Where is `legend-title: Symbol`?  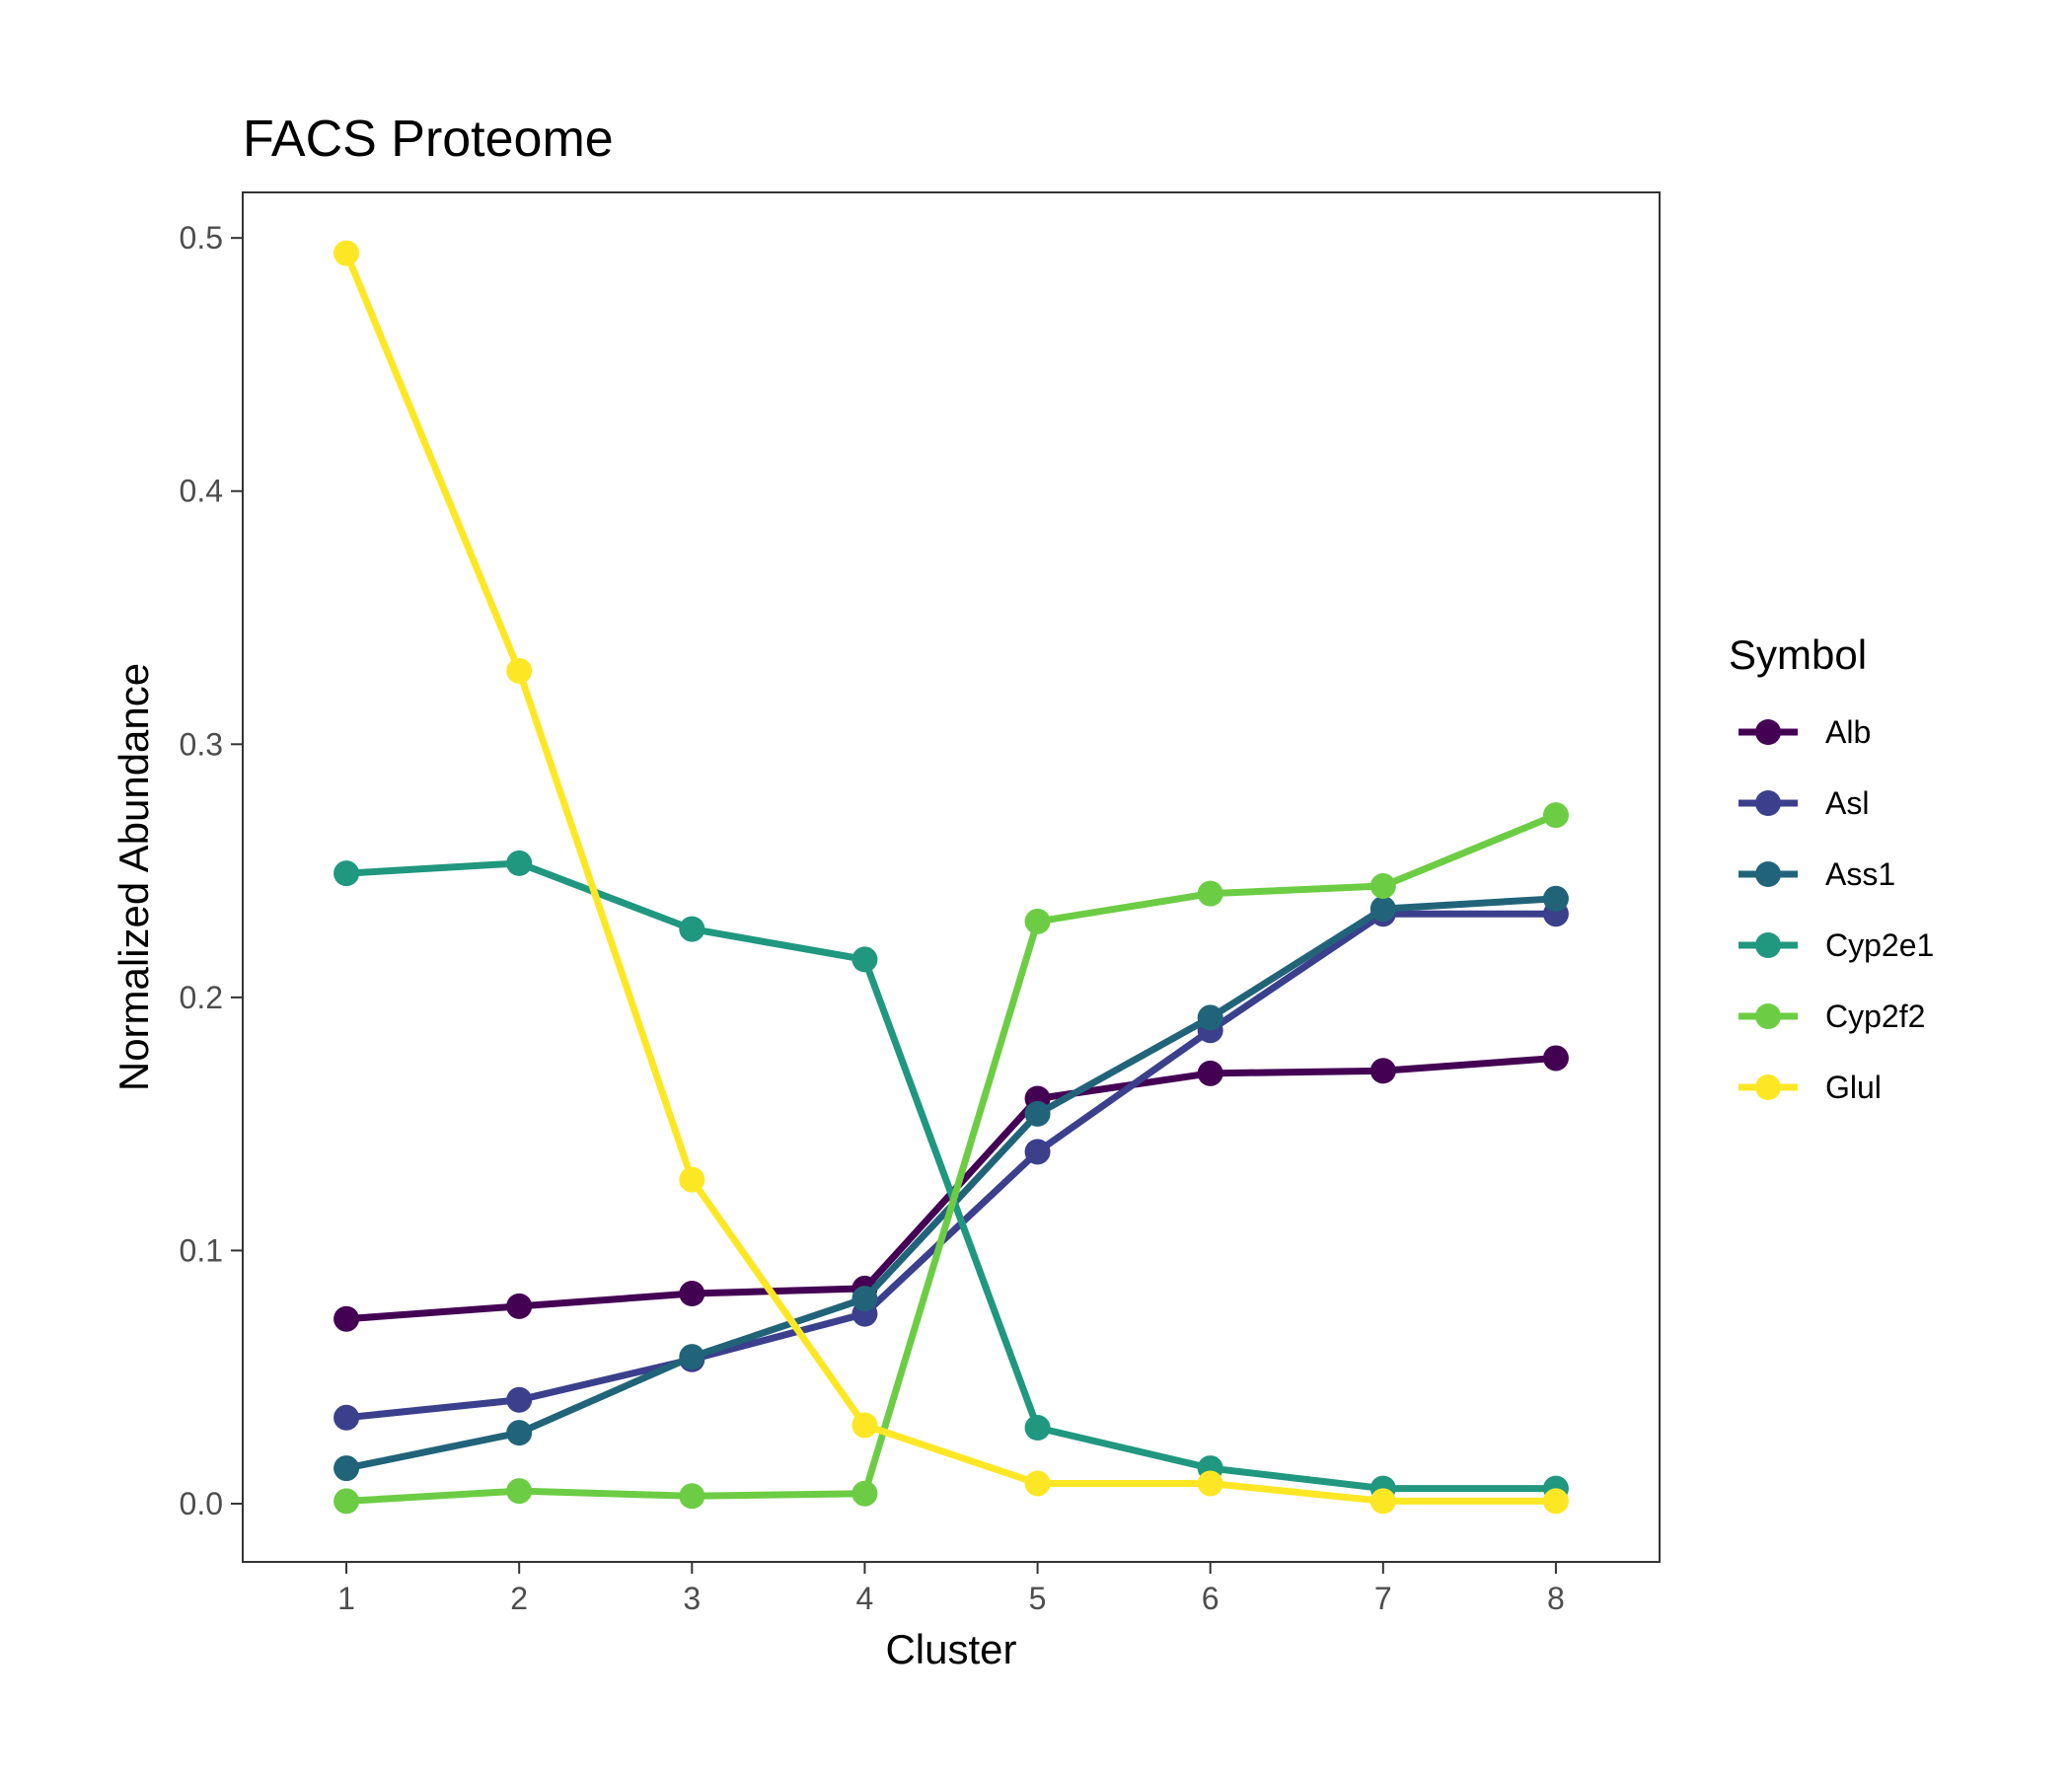
legend-title: Symbol is located at coordinates (1798, 655).